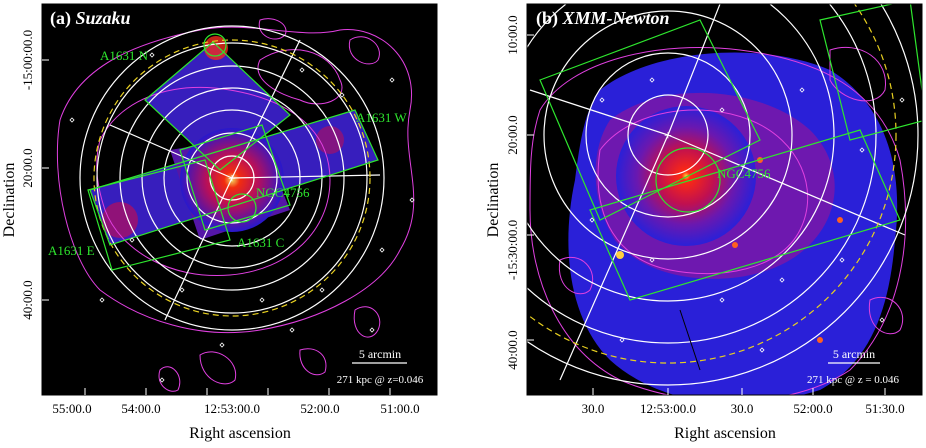 Image resolution: width=926 pixels, height=448 pixels. What do you see at coordinates (124, 55) in the screenshot?
I see `region-label-a1631-n: A1631 N` at bounding box center [124, 55].